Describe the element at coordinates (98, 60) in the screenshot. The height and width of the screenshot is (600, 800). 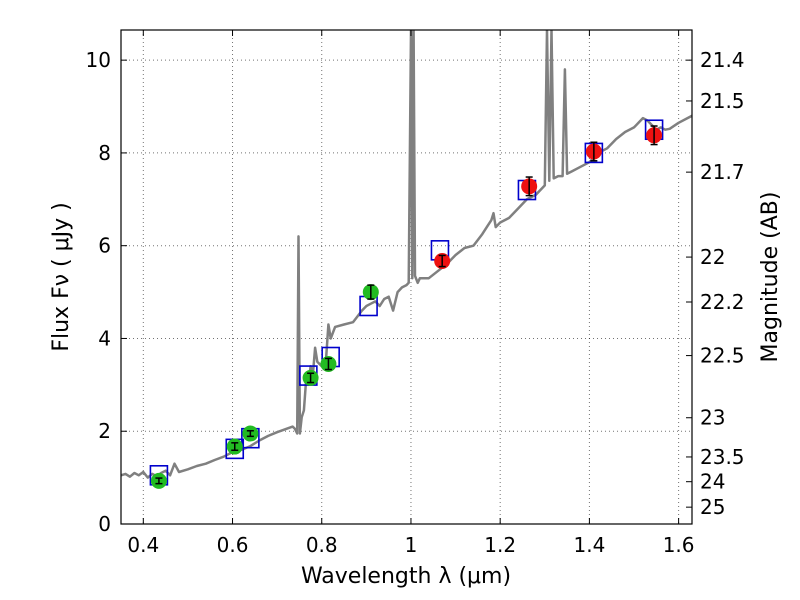
I see `y-tick-label: 10` at that location.